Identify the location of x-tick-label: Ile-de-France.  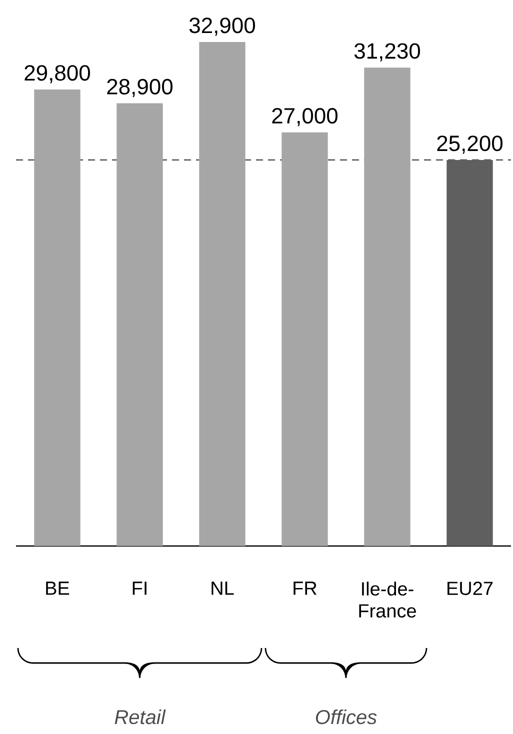
(387, 600).